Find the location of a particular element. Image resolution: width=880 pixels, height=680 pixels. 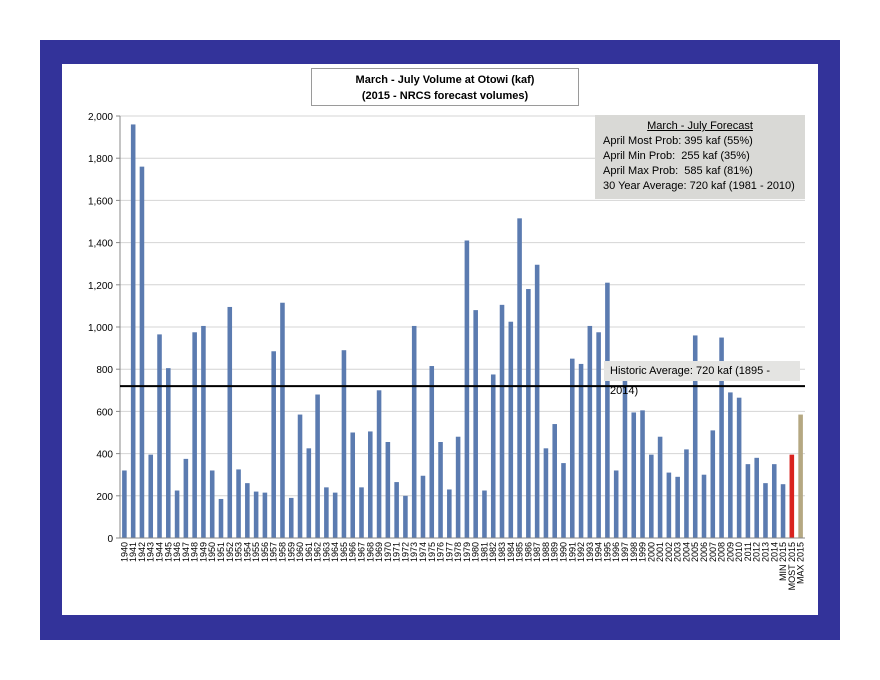

x-tick-label: 1995 is located at coordinates (607, 552).